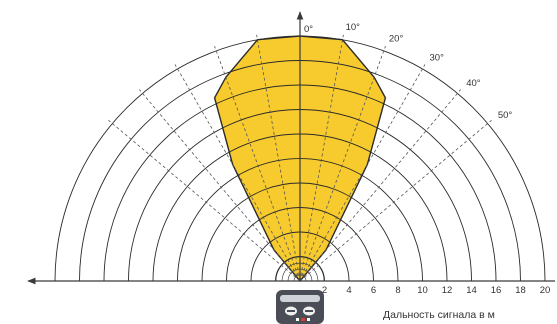 The width and height of the screenshot is (557, 324). What do you see at coordinates (300, 307) in the screenshot?
I see `motion-sensor-icon` at bounding box center [300, 307].